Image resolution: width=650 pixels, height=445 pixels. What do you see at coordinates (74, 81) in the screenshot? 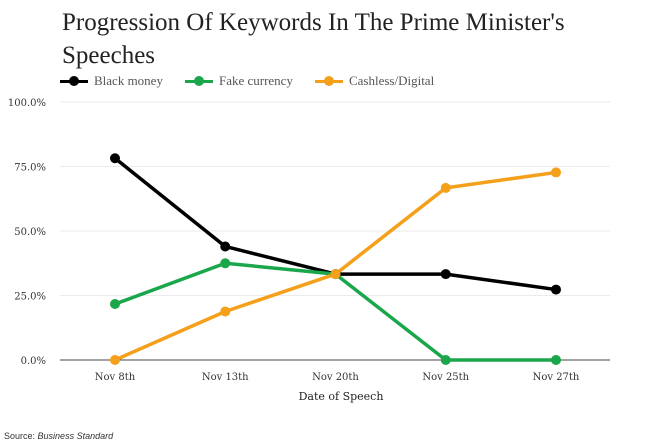
I see `legend-marker-black-money` at bounding box center [74, 81].